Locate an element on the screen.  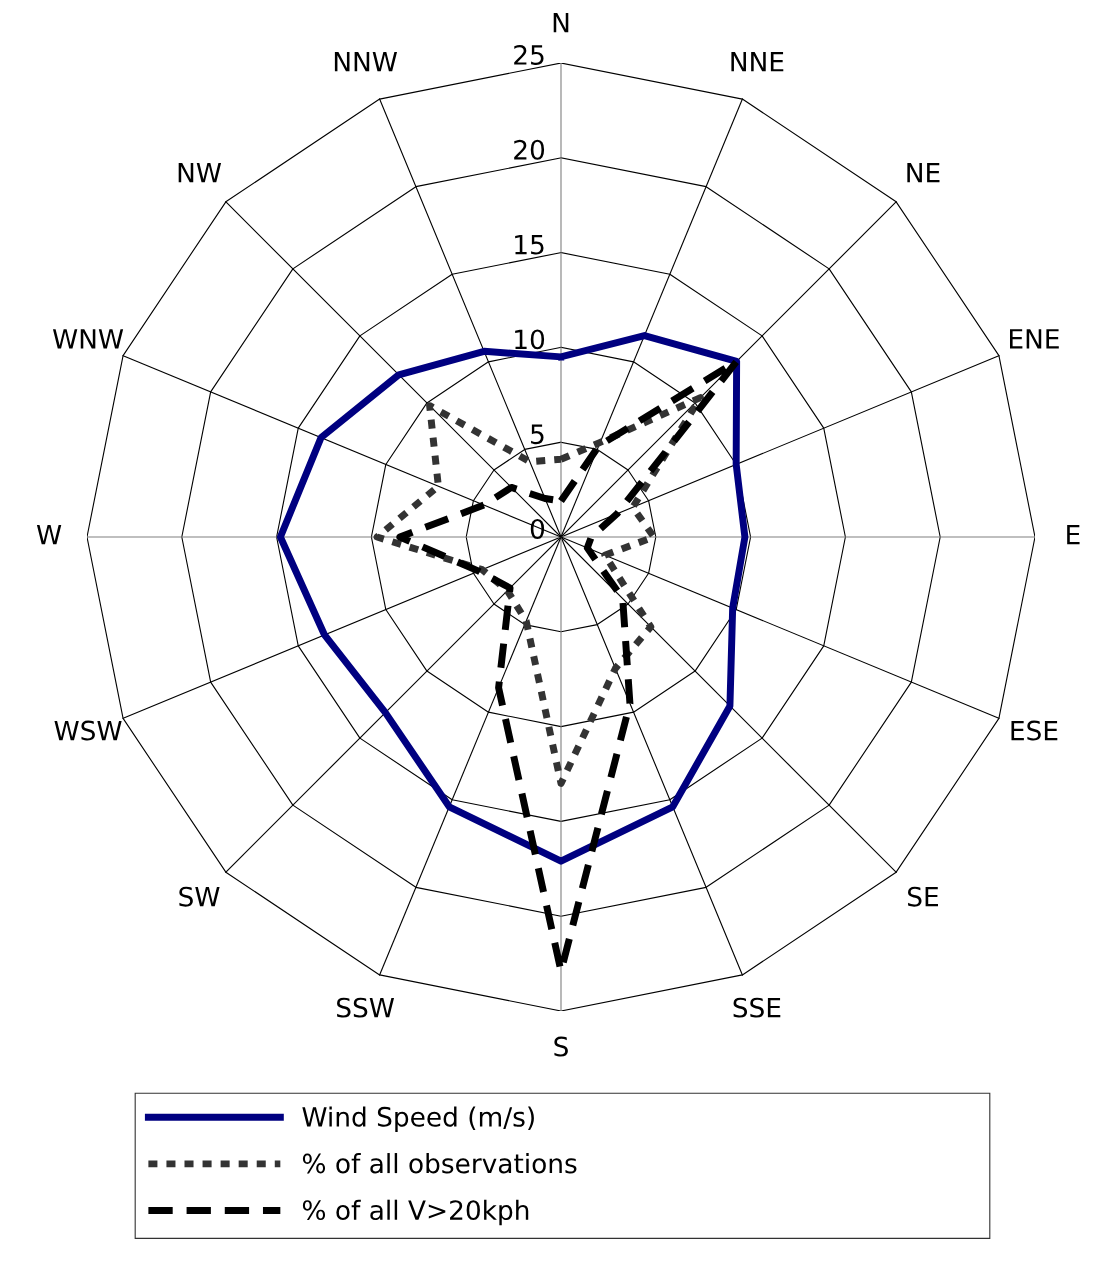
spoke-label: SW is located at coordinates (199, 896).